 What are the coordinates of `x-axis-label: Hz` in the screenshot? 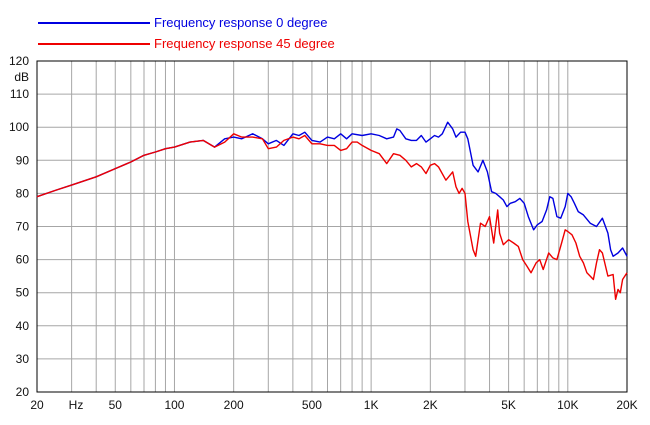 It's located at (76, 405).